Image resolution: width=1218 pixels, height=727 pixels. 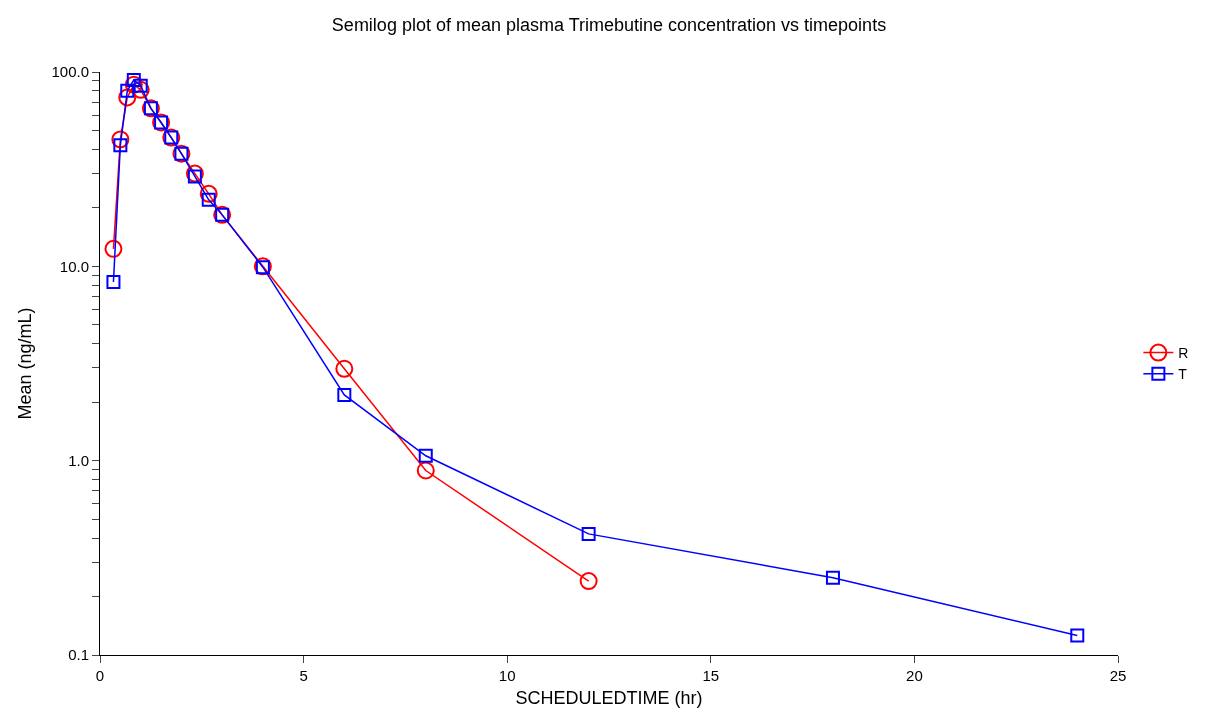 What do you see at coordinates (507, 675) in the screenshot?
I see `x-tick-label: 10` at bounding box center [507, 675].